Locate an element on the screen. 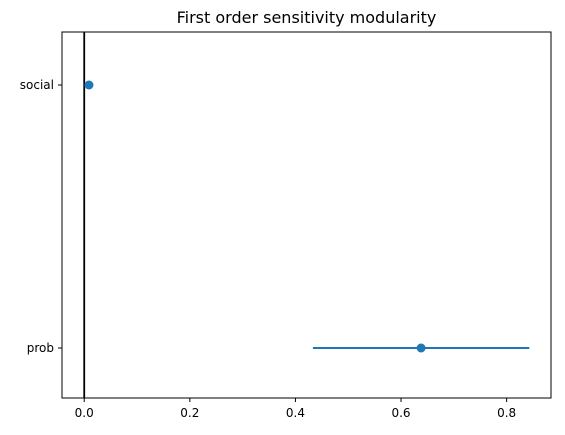 Image resolution: width=565 pixels, height=435 pixels. chart-title: First order sensitivity modularity is located at coordinates (307, 17).